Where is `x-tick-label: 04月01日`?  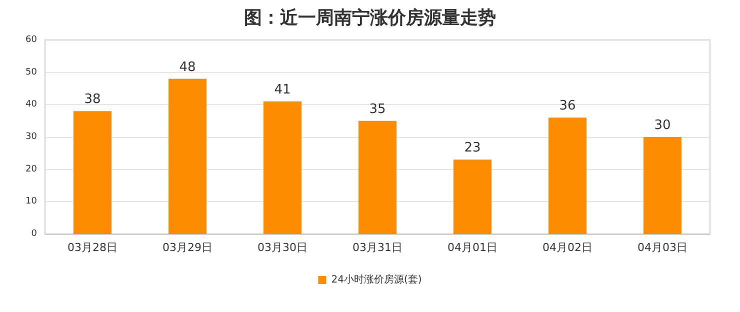 x-tick-label: 04月01日 is located at coordinates (473, 247).